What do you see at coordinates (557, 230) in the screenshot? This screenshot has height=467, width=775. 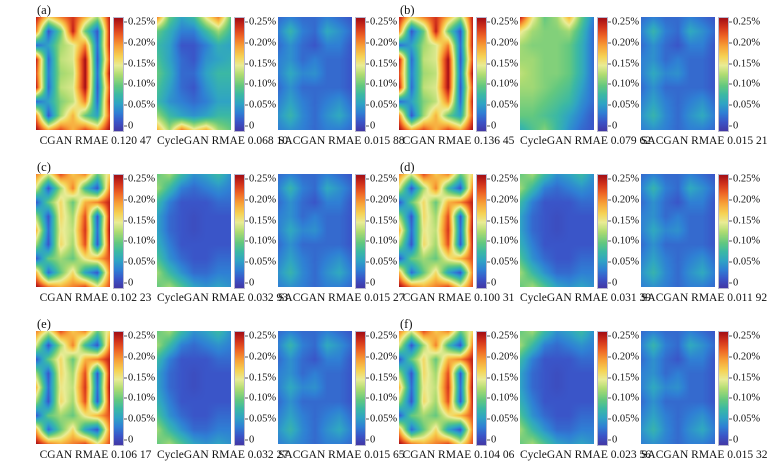 I see `heatmap-cyclegan` at bounding box center [557, 230].